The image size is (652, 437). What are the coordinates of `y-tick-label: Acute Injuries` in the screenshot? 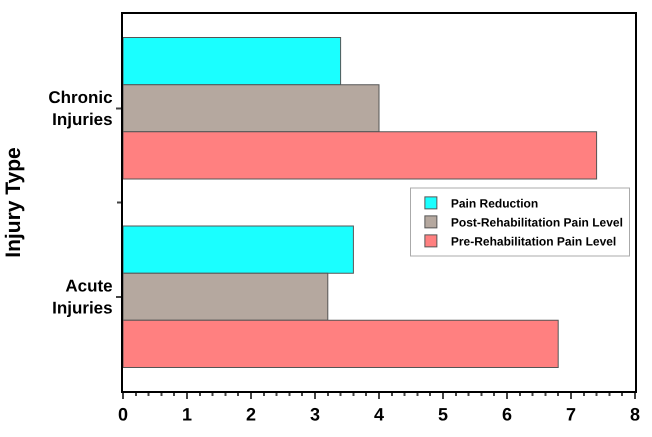 It's located at (82, 297).